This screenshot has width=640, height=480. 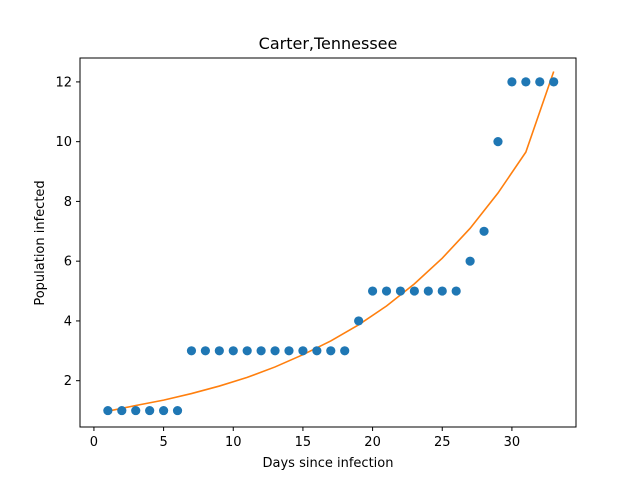 What do you see at coordinates (68, 262) in the screenshot?
I see `y-tick-label: 6` at bounding box center [68, 262].